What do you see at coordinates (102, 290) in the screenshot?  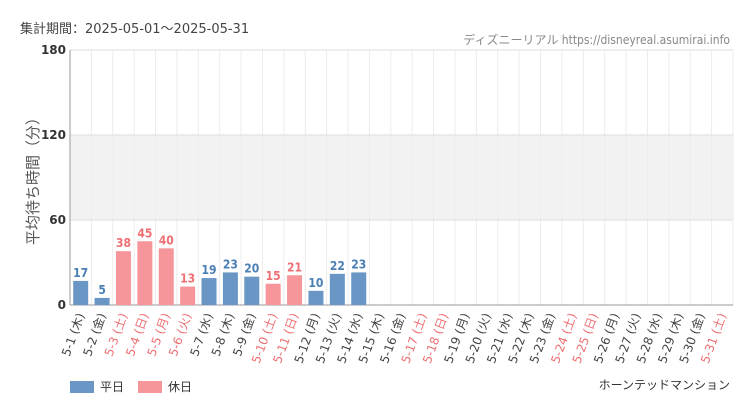 I see `bar-value-label: 5` at bounding box center [102, 290].